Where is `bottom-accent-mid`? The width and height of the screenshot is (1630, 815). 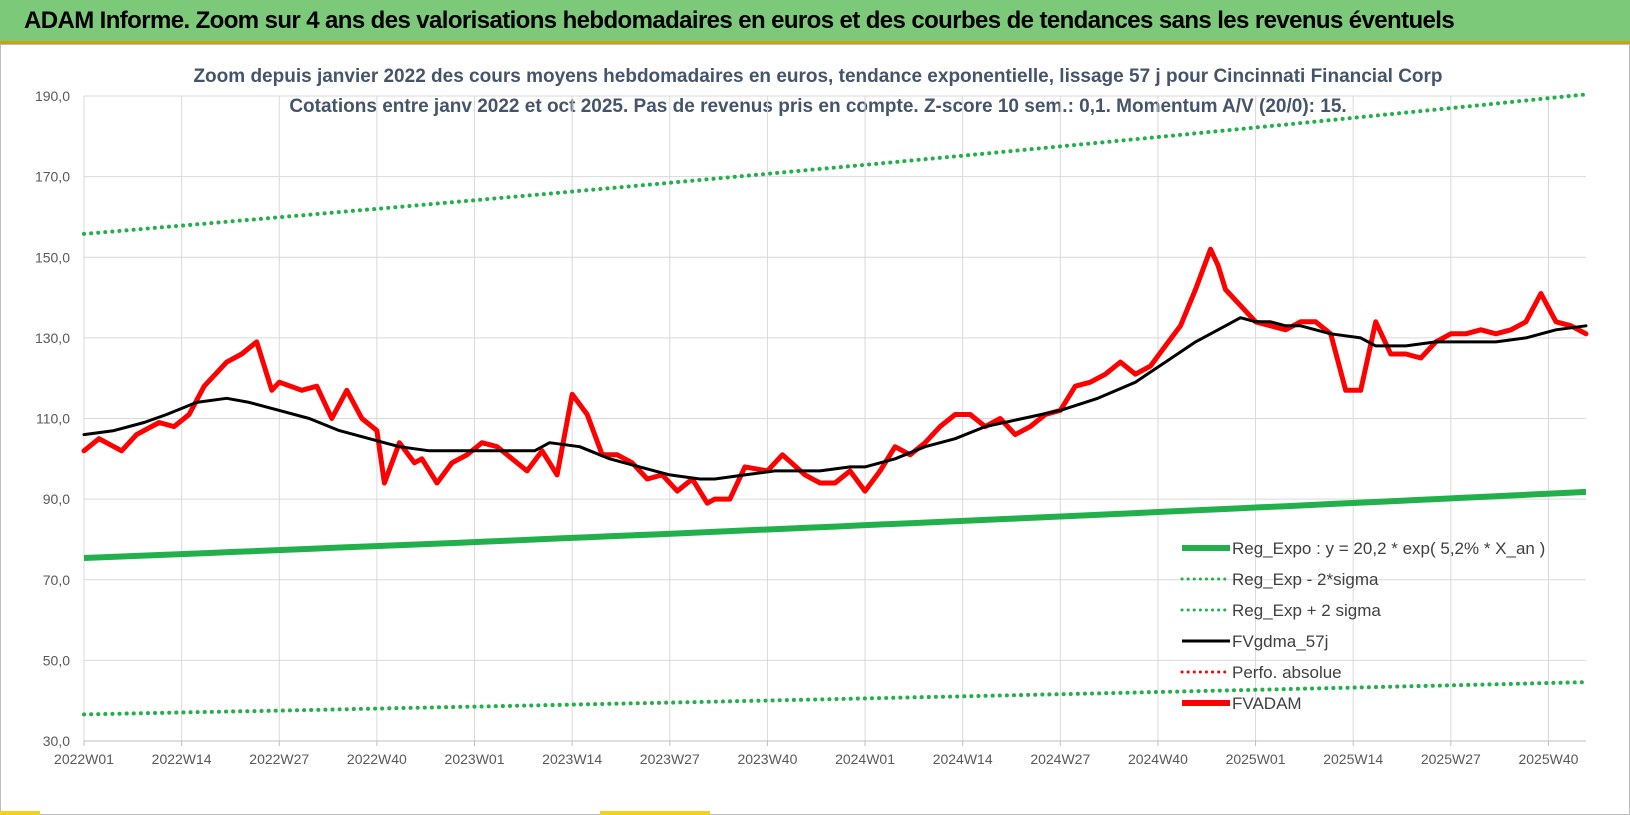 bottom-accent-mid is located at coordinates (655, 813).